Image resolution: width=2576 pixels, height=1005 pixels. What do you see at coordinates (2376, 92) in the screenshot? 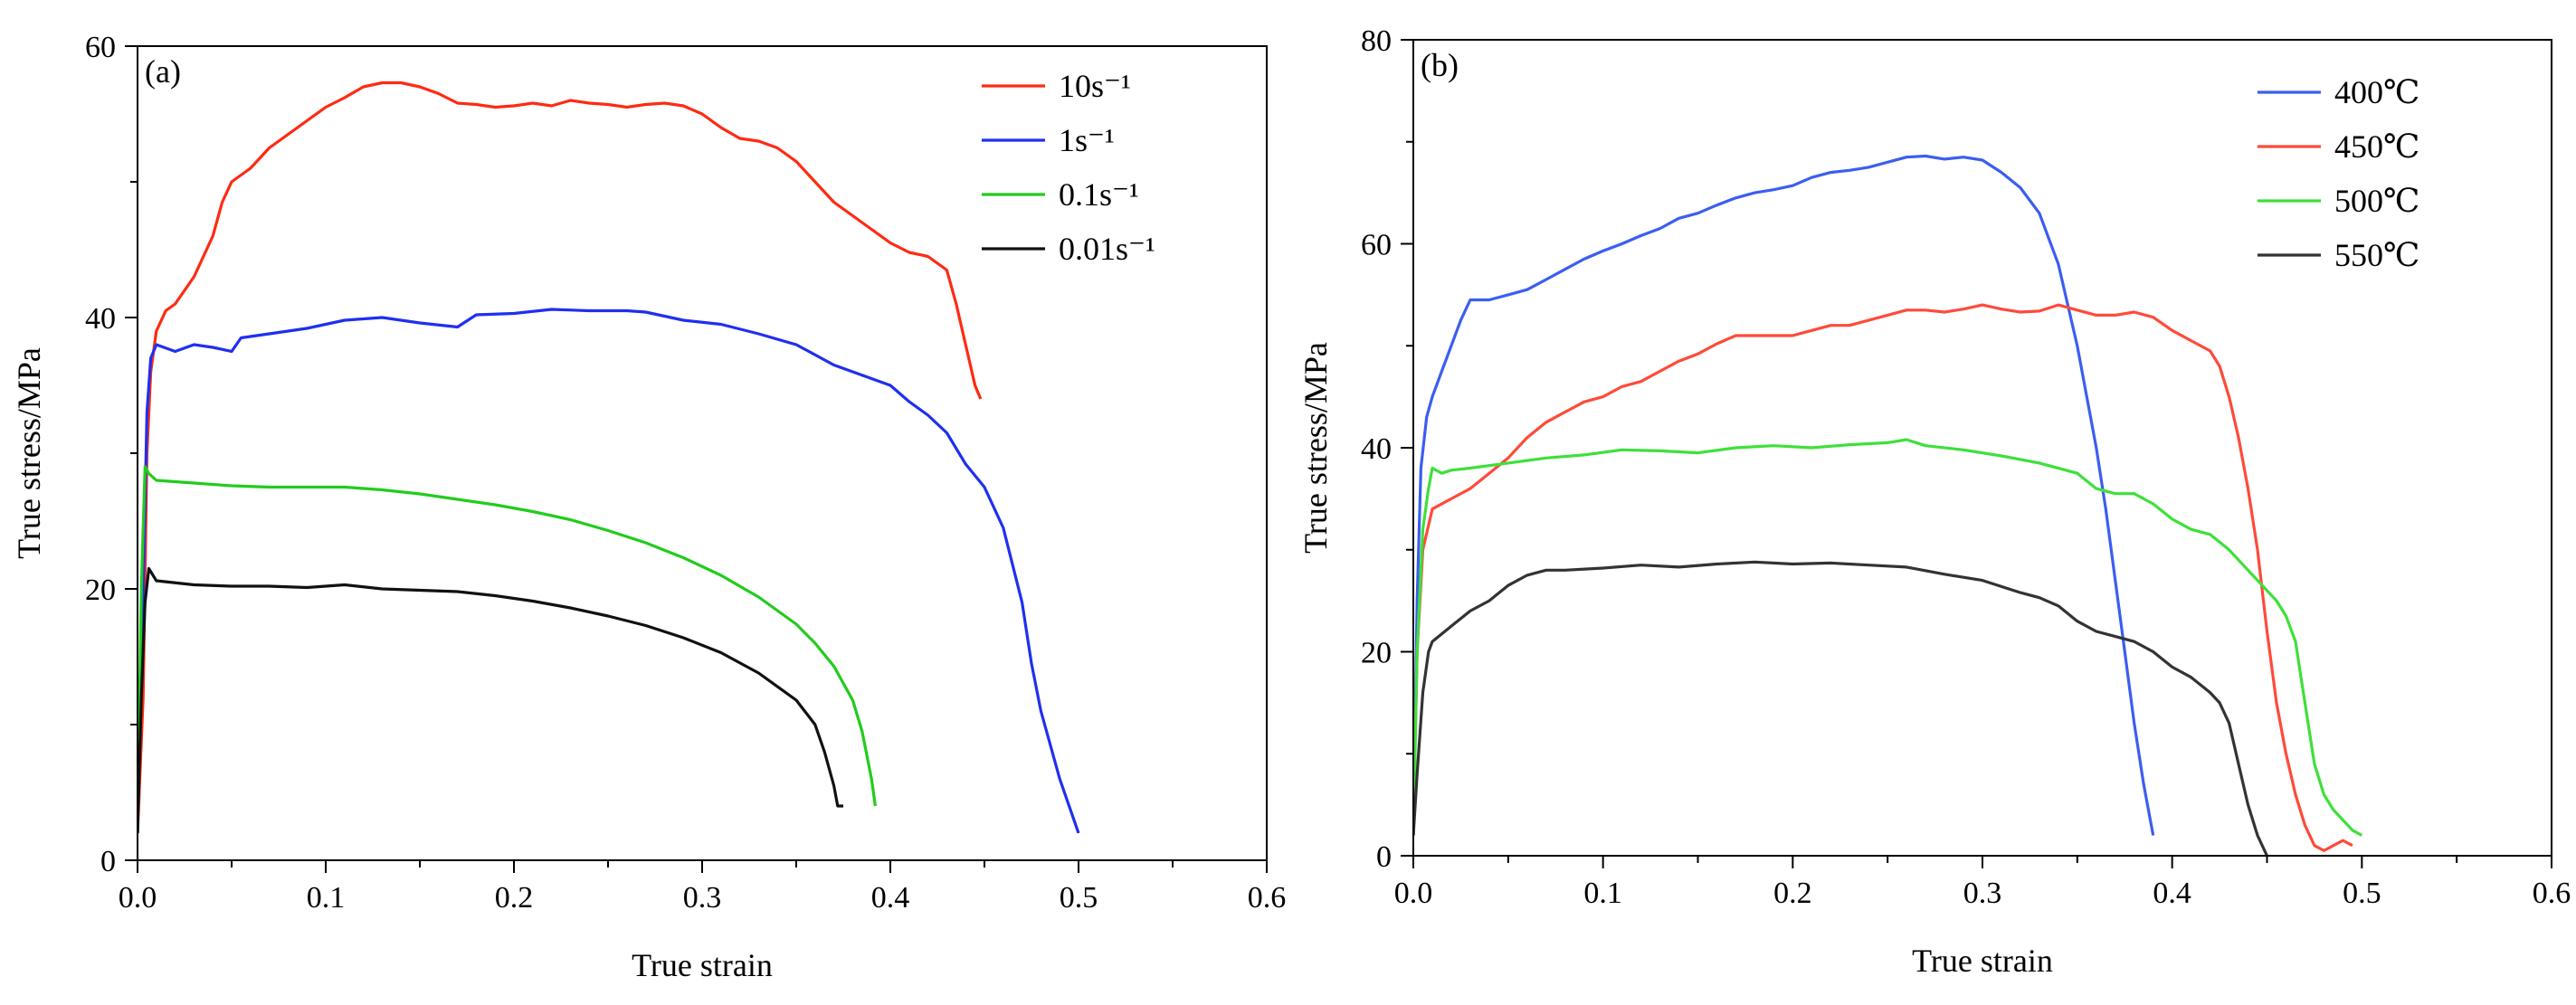
I see `legend-label-0: 400℃` at bounding box center [2376, 92].